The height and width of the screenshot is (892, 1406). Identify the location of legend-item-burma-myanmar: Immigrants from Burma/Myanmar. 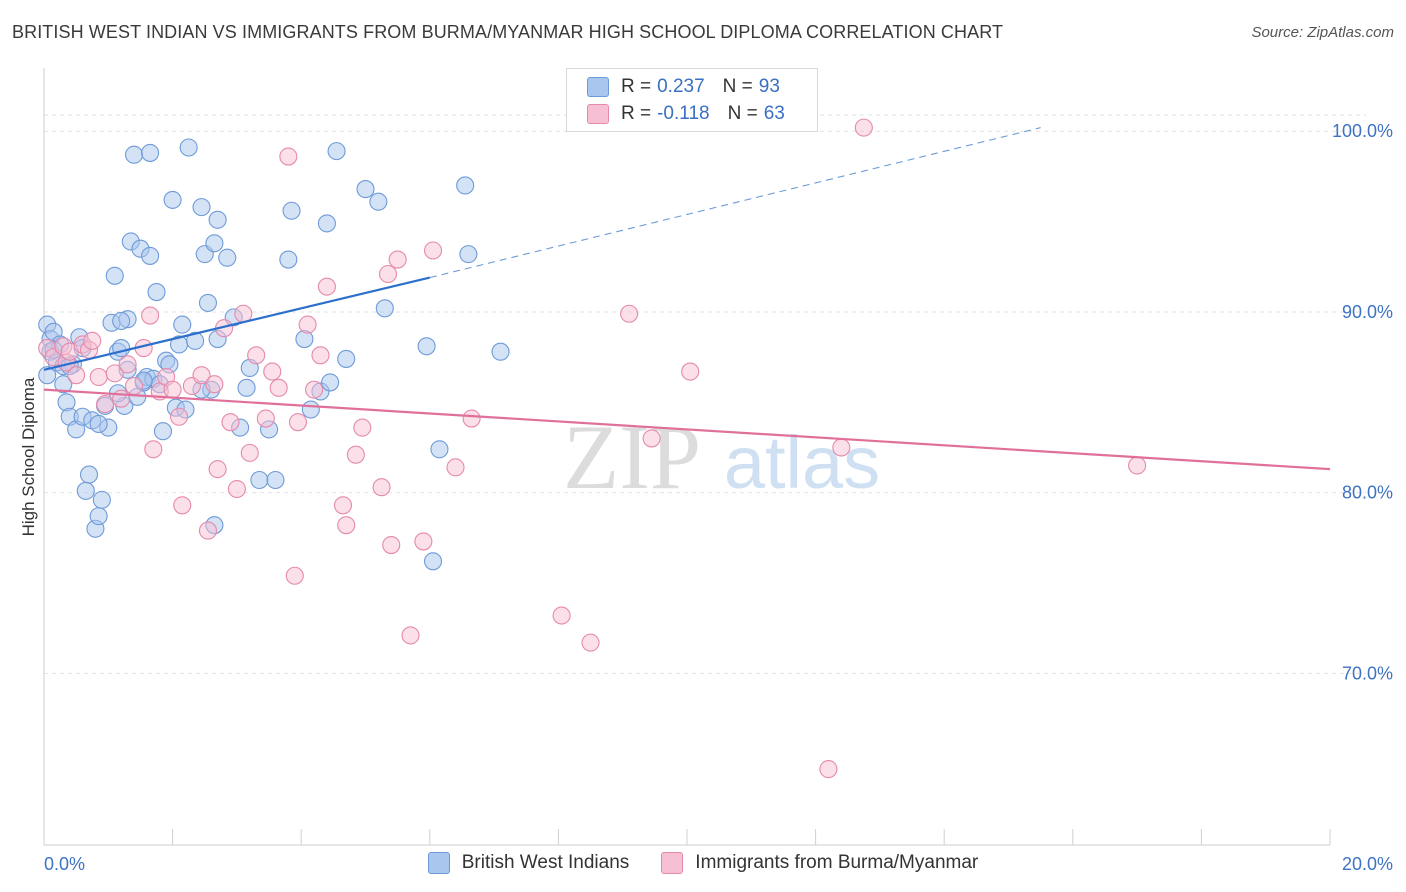
(819, 863).